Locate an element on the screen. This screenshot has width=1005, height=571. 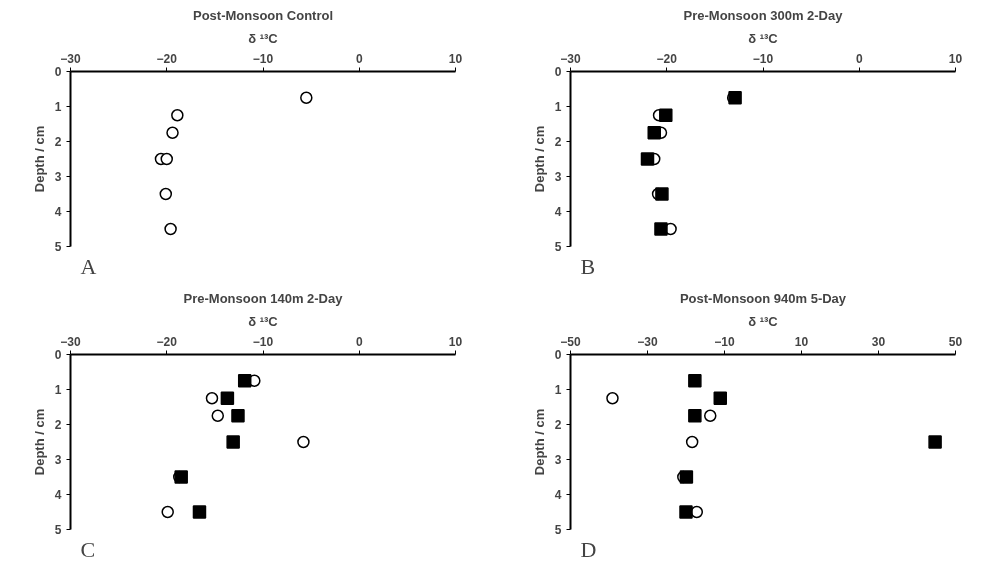
chart-title: Pre-Monsoon 300m 2-Day is located at coordinates (763, 15).